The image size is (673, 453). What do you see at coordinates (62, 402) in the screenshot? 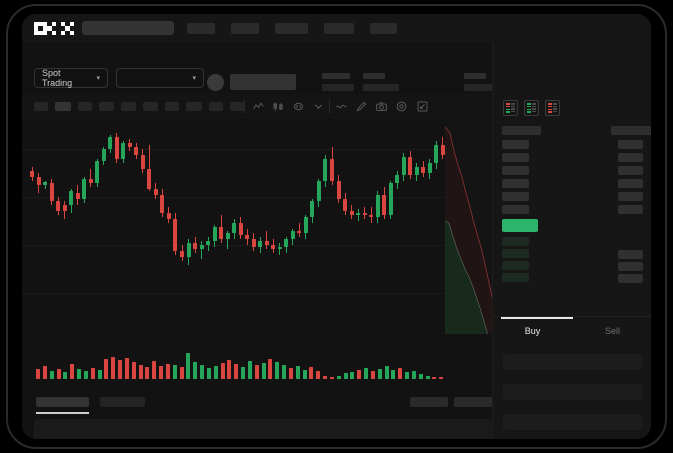
I see `bottom-tab-open-orders` at bounding box center [62, 402].